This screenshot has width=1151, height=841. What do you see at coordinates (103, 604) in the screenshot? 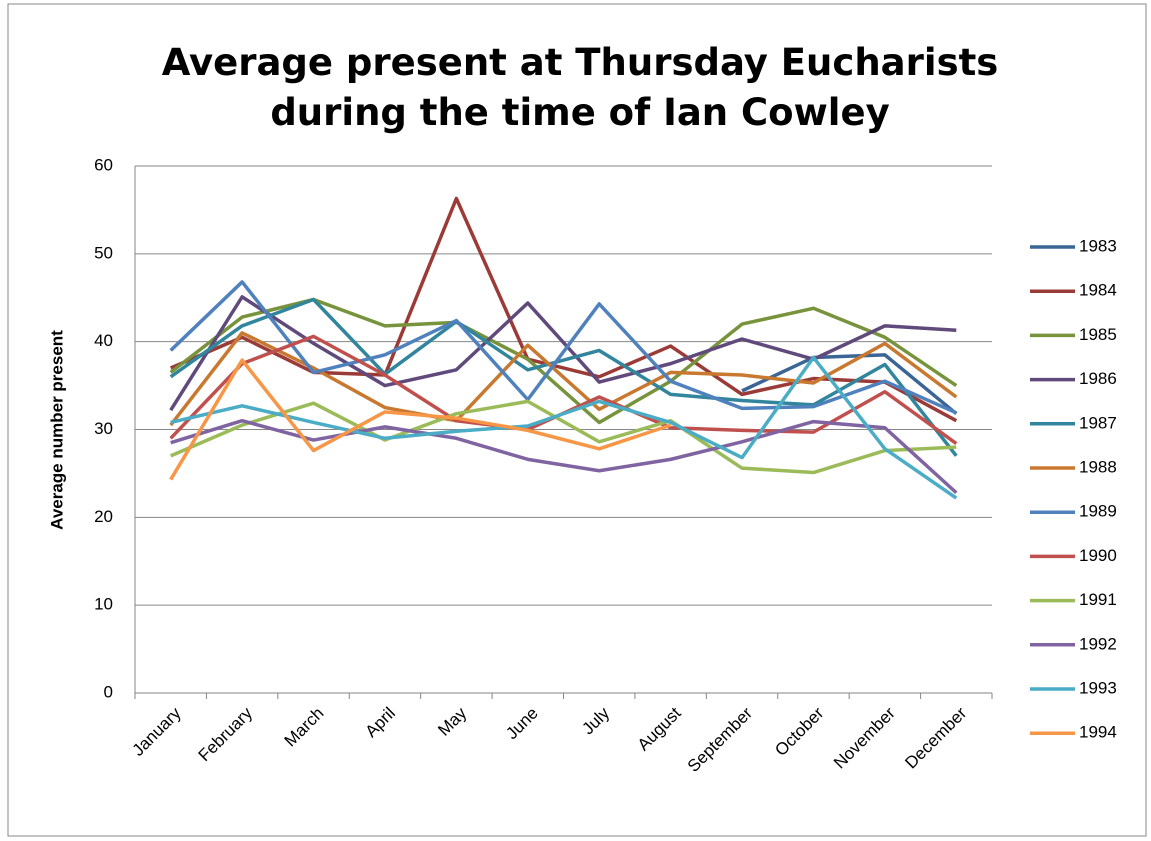
I see `y-tick-label: 10` at bounding box center [103, 604].